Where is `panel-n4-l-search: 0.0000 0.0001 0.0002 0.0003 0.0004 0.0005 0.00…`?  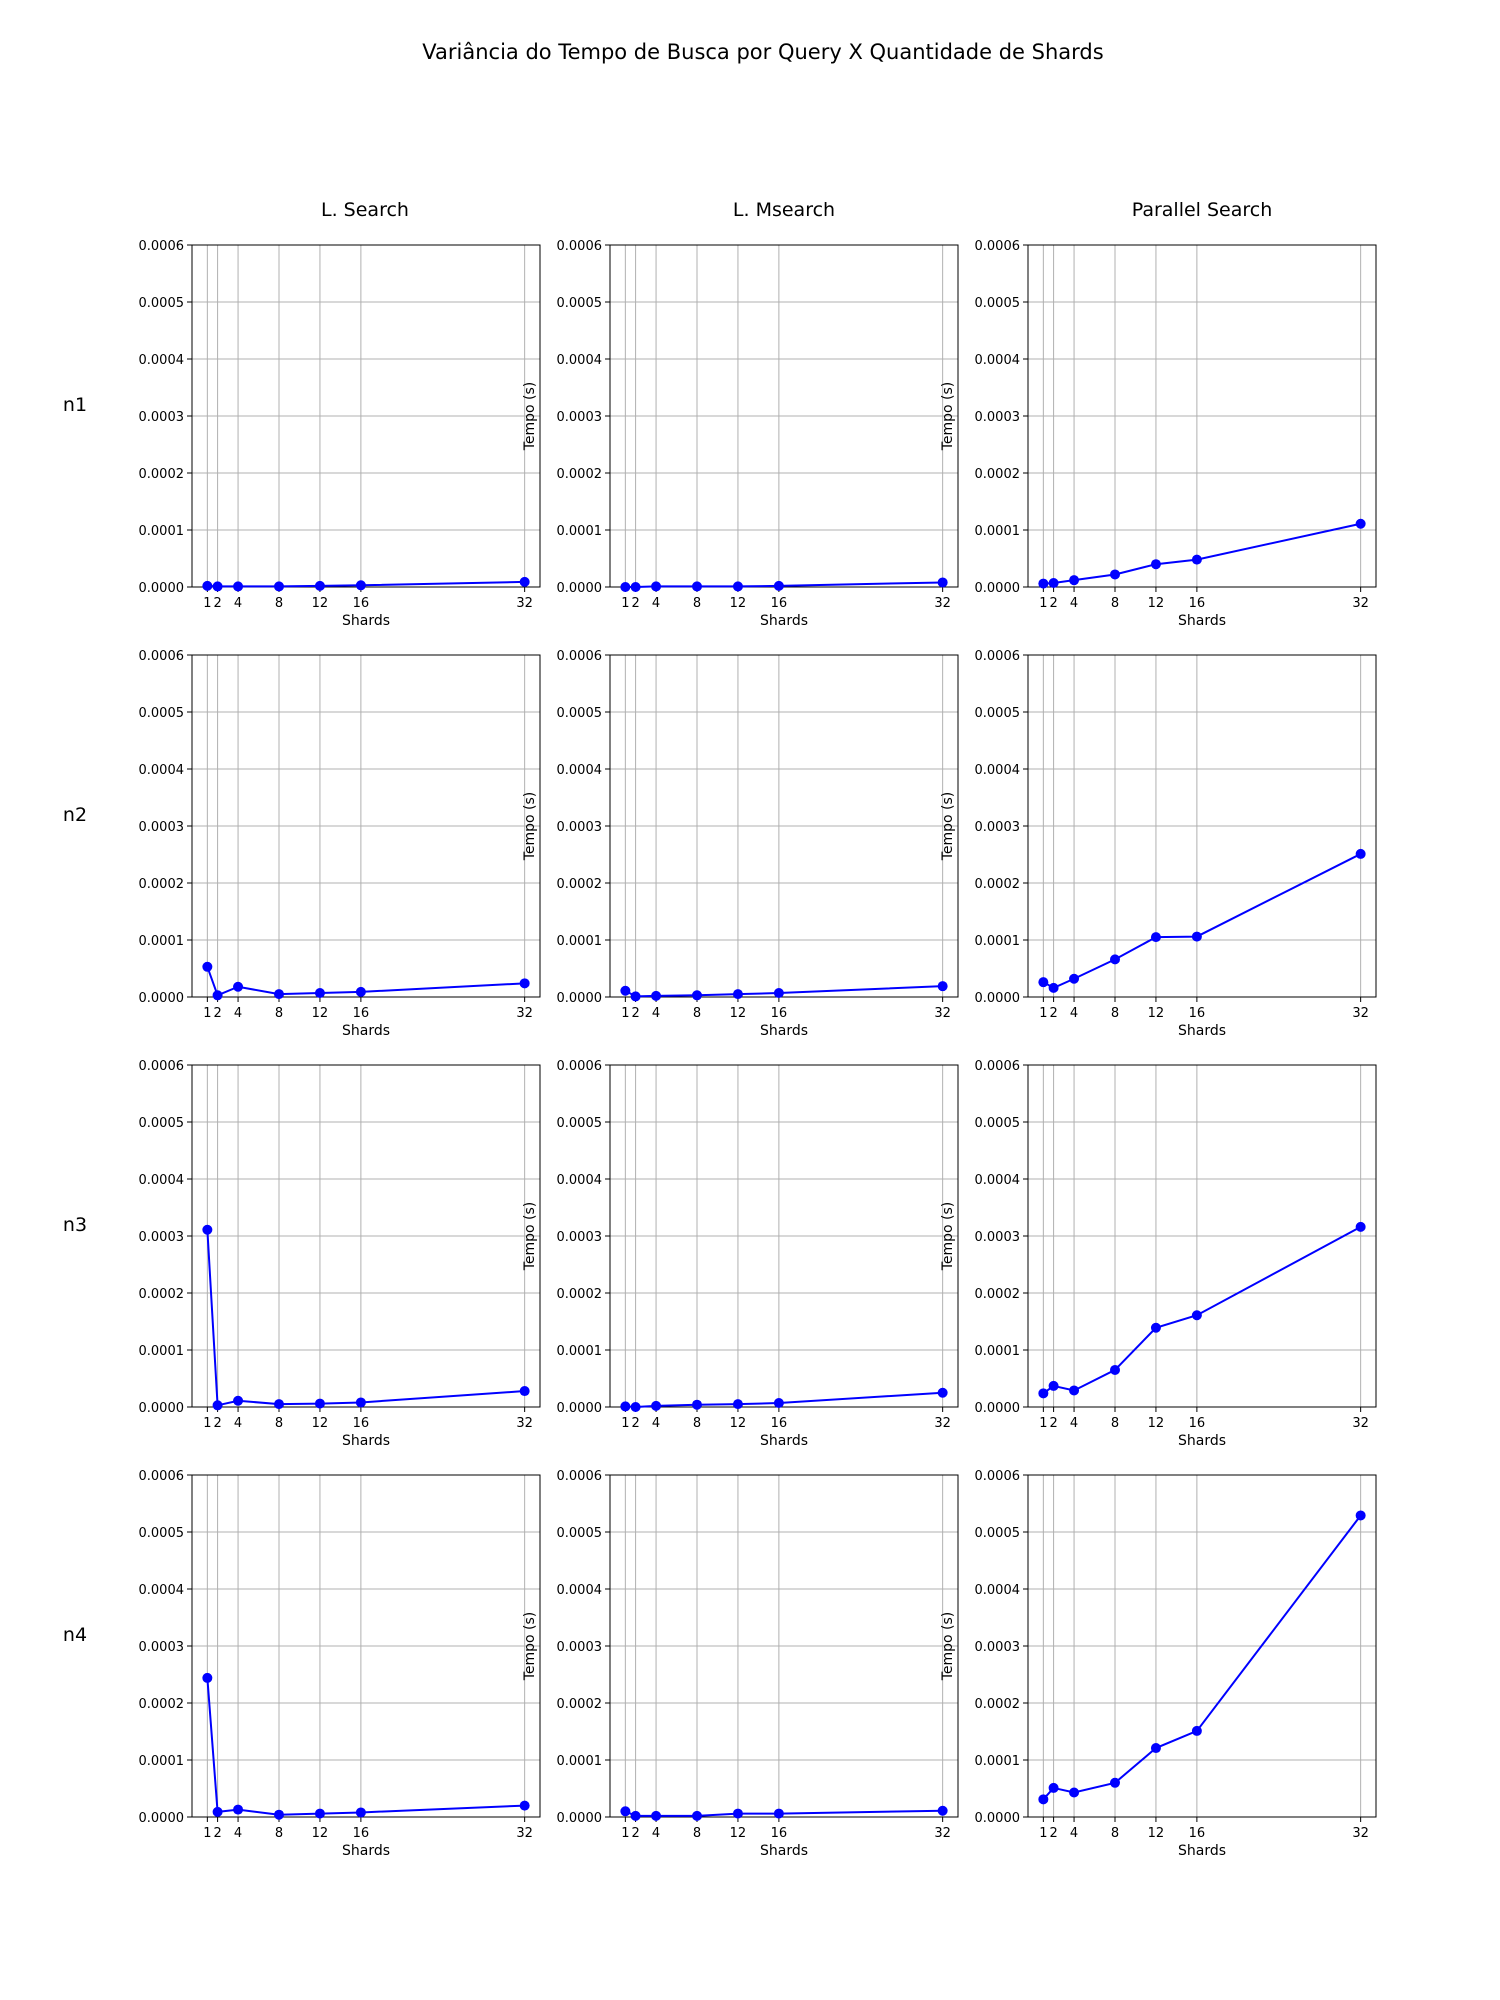 panel-n4-l-search: 0.0000 0.0001 0.0002 0.0003 0.0004 0.0005 0.00… is located at coordinates (340, 1664).